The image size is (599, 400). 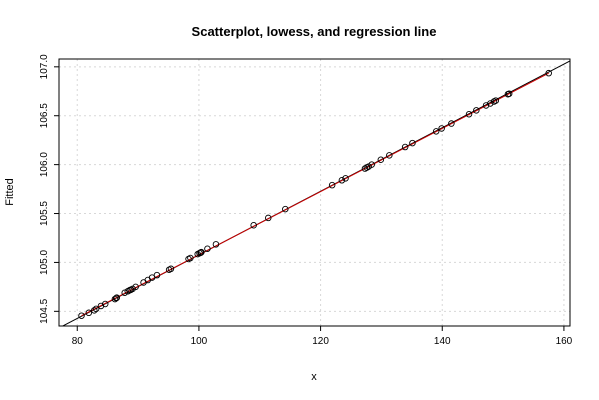 What do you see at coordinates (49, 189) in the screenshot?
I see `y-axis: 104.5 105.0 105.5 106.0 106.5 107.0` at bounding box center [49, 189].